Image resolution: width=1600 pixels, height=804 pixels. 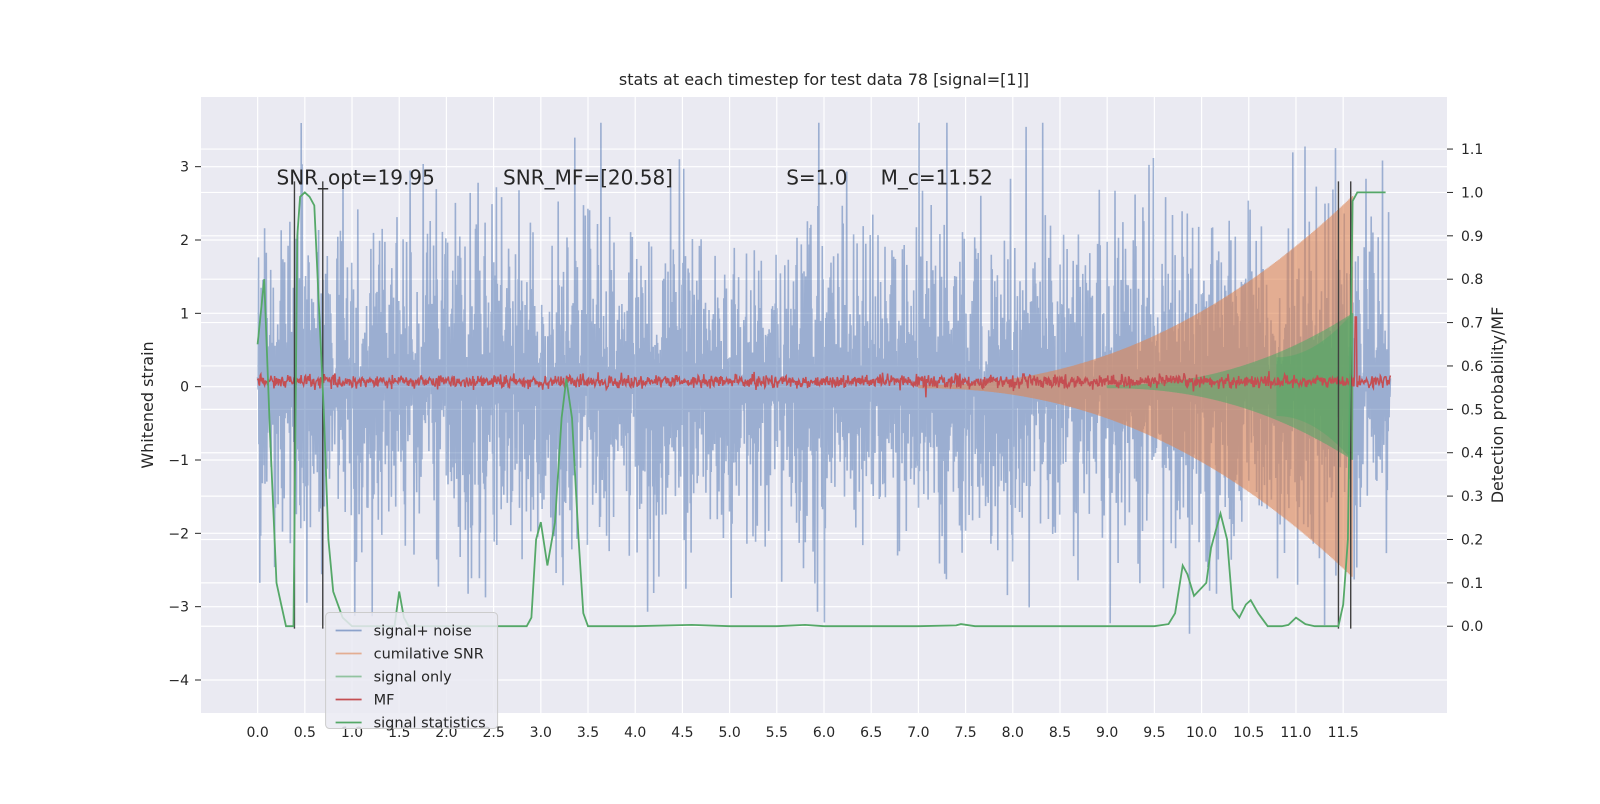 I want to click on y2-axis-label: Detection probability/MF, so click(x=1497, y=405).